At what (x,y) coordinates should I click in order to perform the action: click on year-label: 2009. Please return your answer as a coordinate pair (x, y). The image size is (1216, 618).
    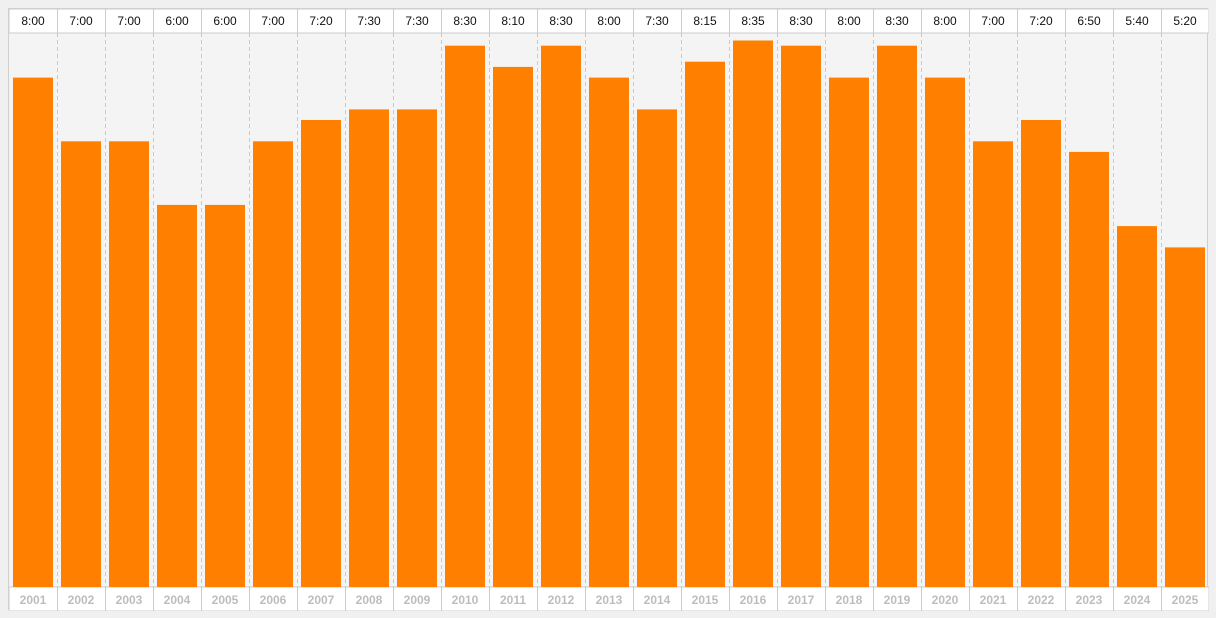
    Looking at the image, I should click on (417, 600).